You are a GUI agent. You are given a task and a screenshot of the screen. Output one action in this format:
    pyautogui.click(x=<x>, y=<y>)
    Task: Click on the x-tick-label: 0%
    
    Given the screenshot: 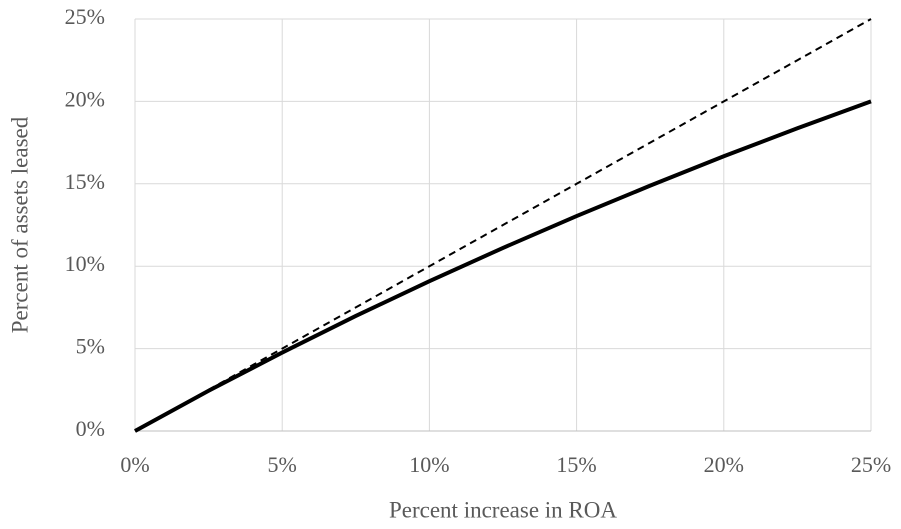 What is the action you would take?
    pyautogui.click(x=134, y=464)
    